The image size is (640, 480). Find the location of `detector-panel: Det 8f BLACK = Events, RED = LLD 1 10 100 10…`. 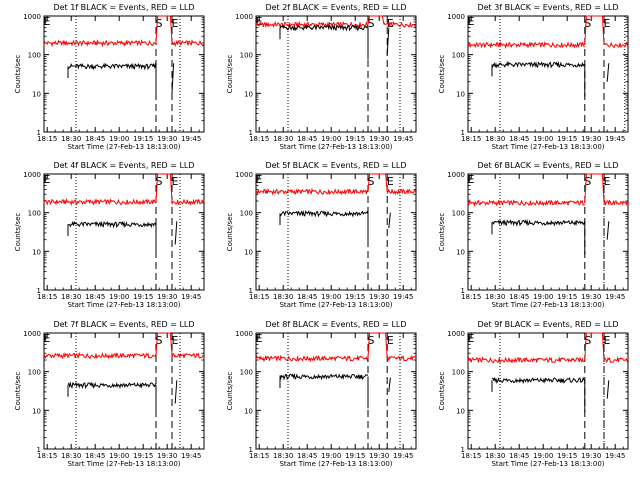

detector-panel: Det 8f BLACK = Events, RED = LLD 1 10 100 10… is located at coordinates (321, 394).